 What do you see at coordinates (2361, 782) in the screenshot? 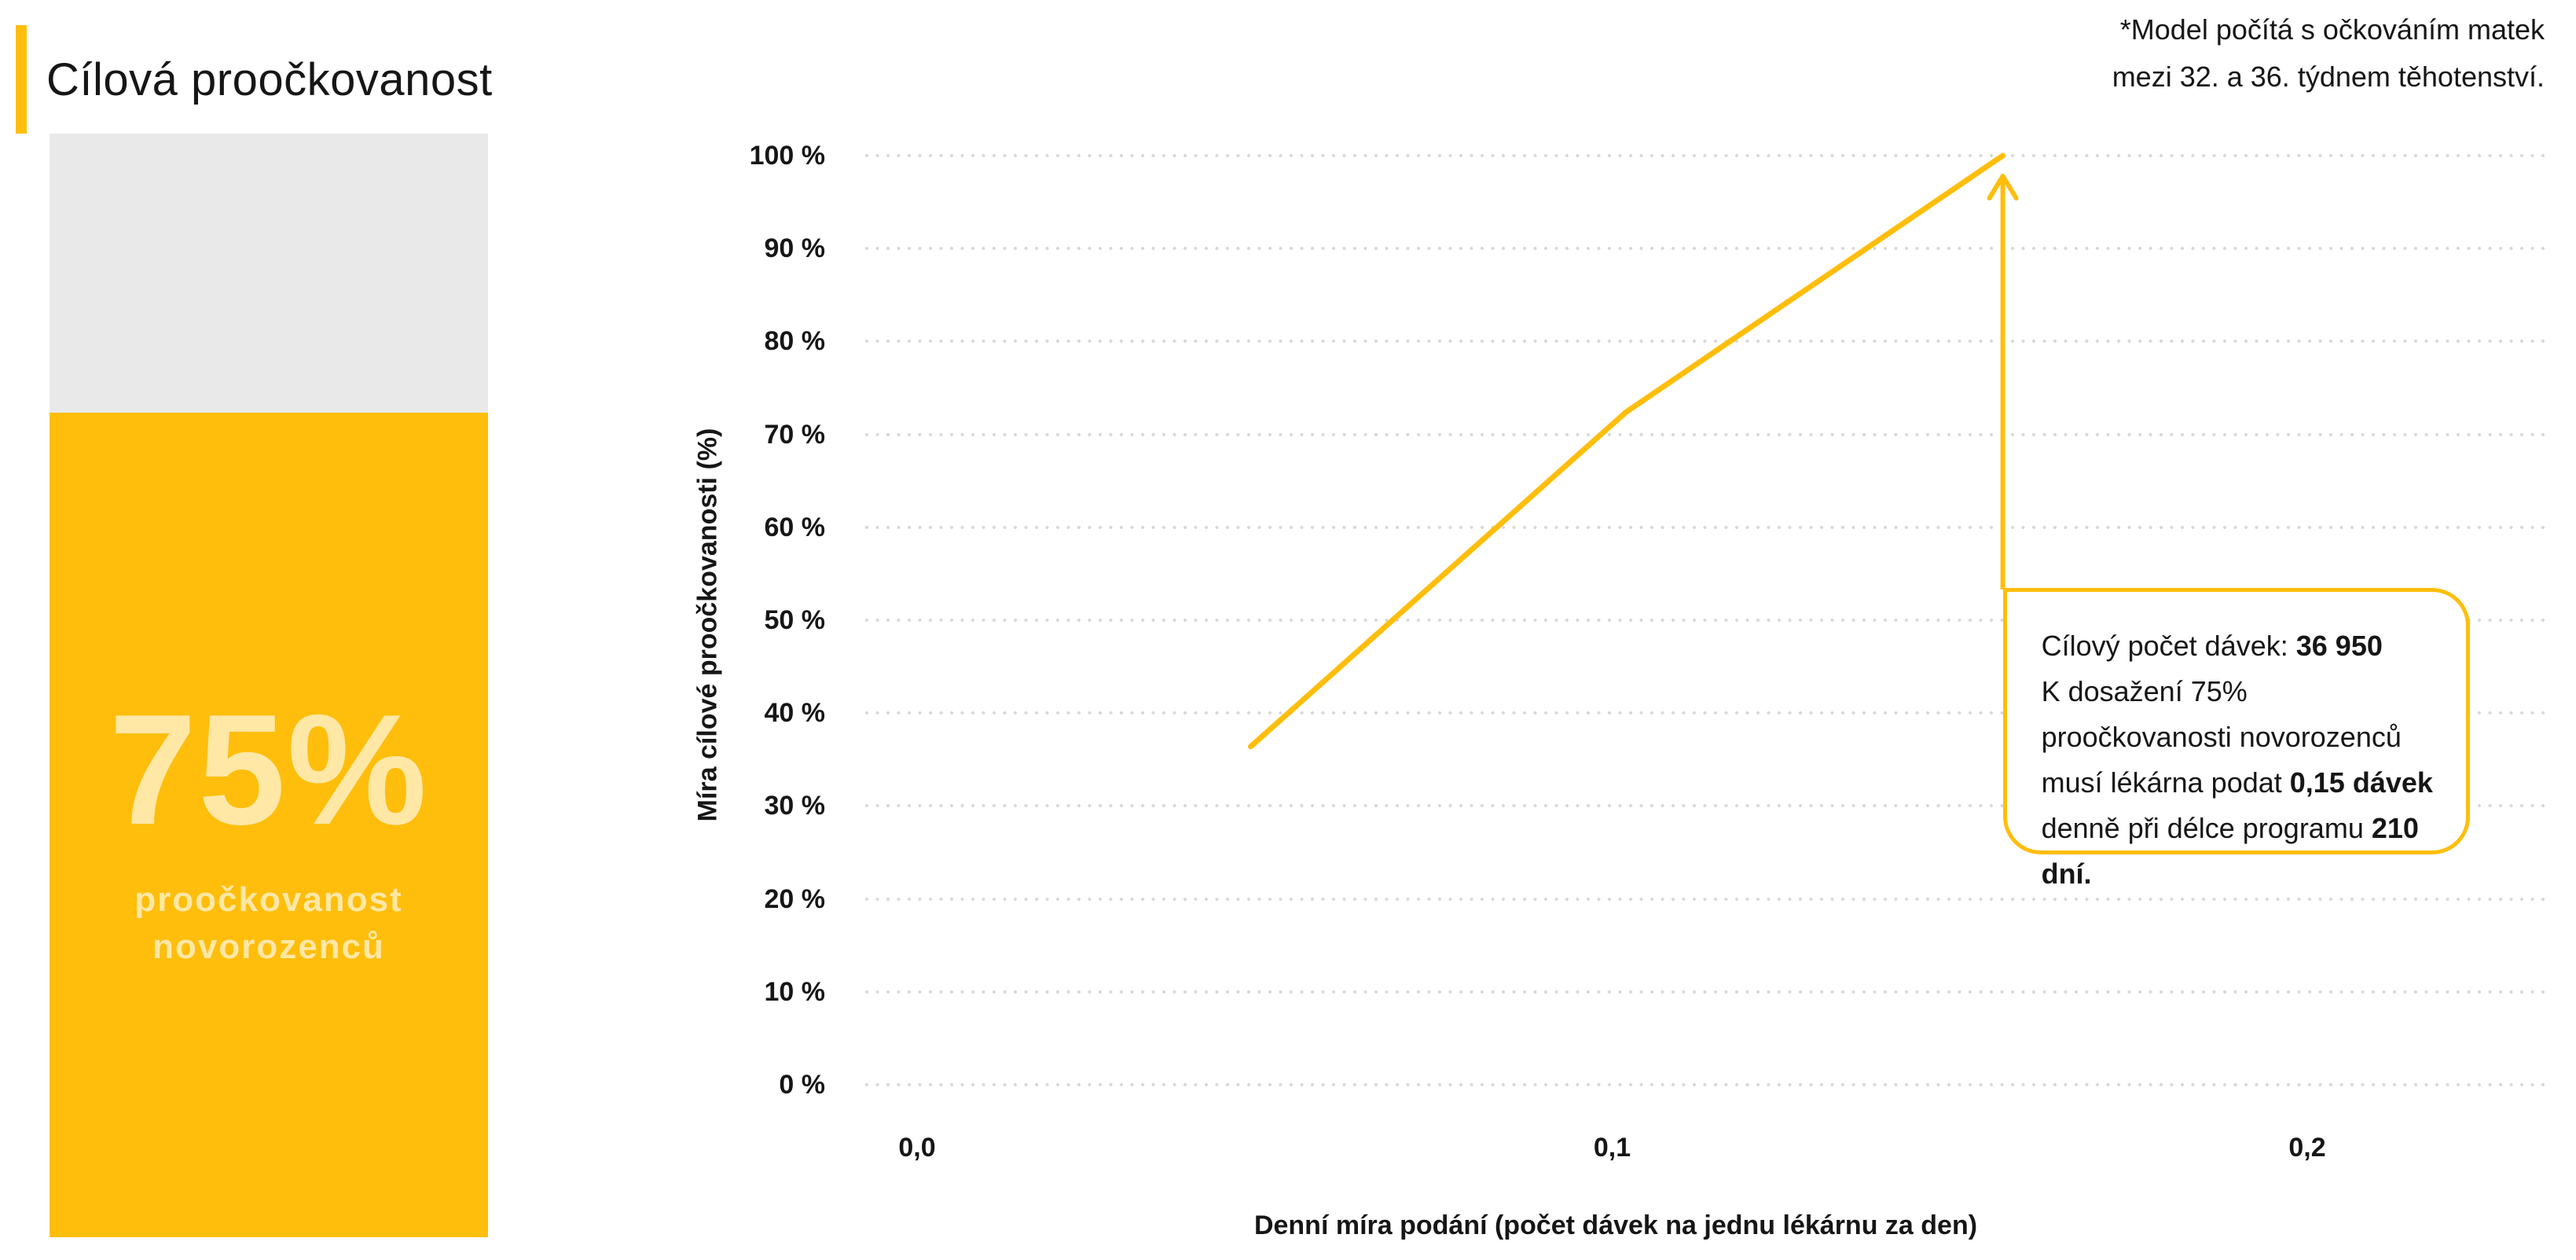
I see `callout-body-bold1: 0,15 dávek` at bounding box center [2361, 782].